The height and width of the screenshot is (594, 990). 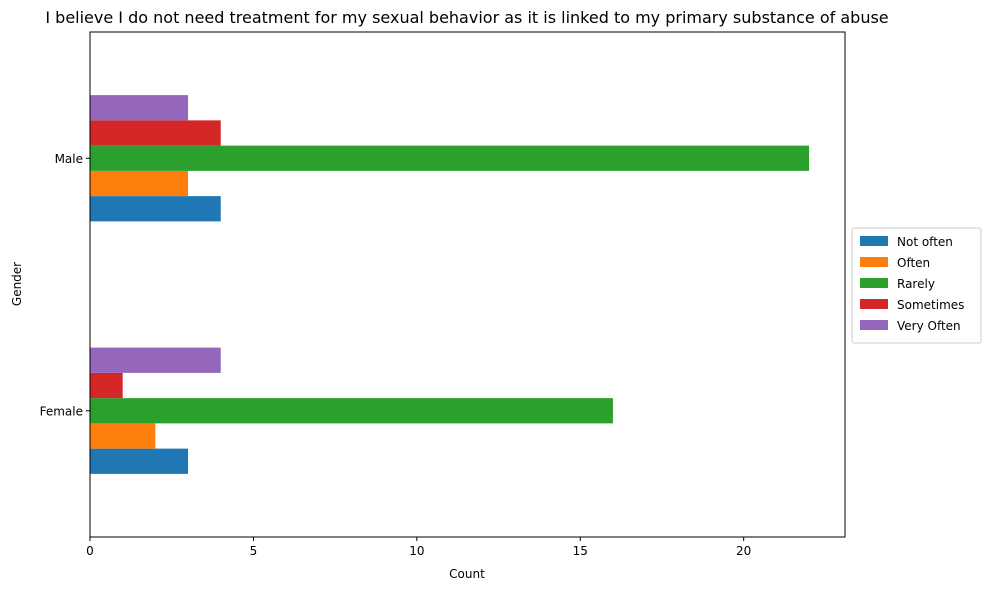 I want to click on legend-box, so click(x=916, y=285).